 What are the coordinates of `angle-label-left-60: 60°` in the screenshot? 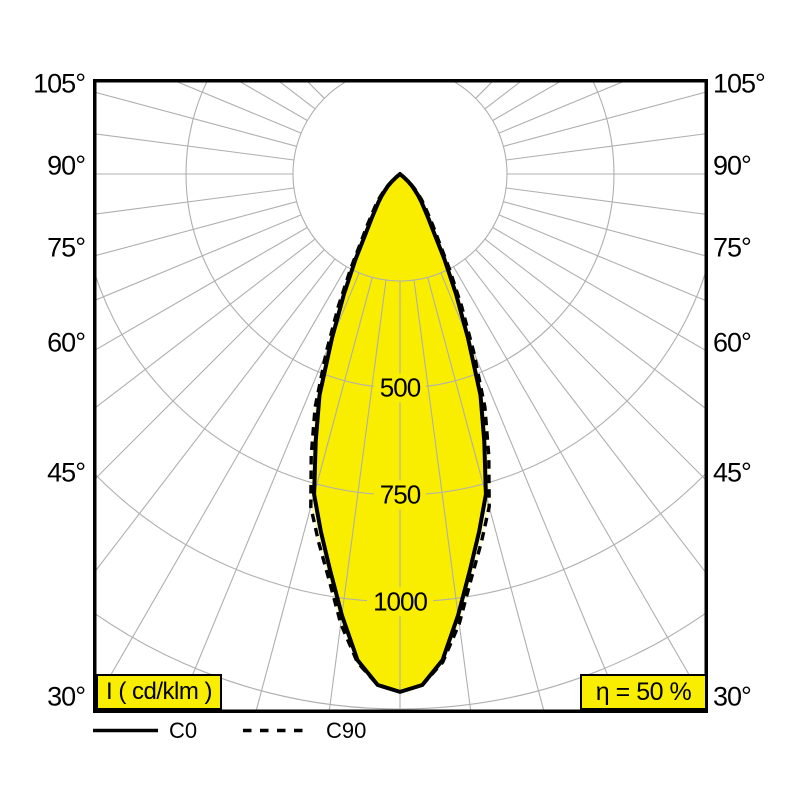 It's located at (66, 342).